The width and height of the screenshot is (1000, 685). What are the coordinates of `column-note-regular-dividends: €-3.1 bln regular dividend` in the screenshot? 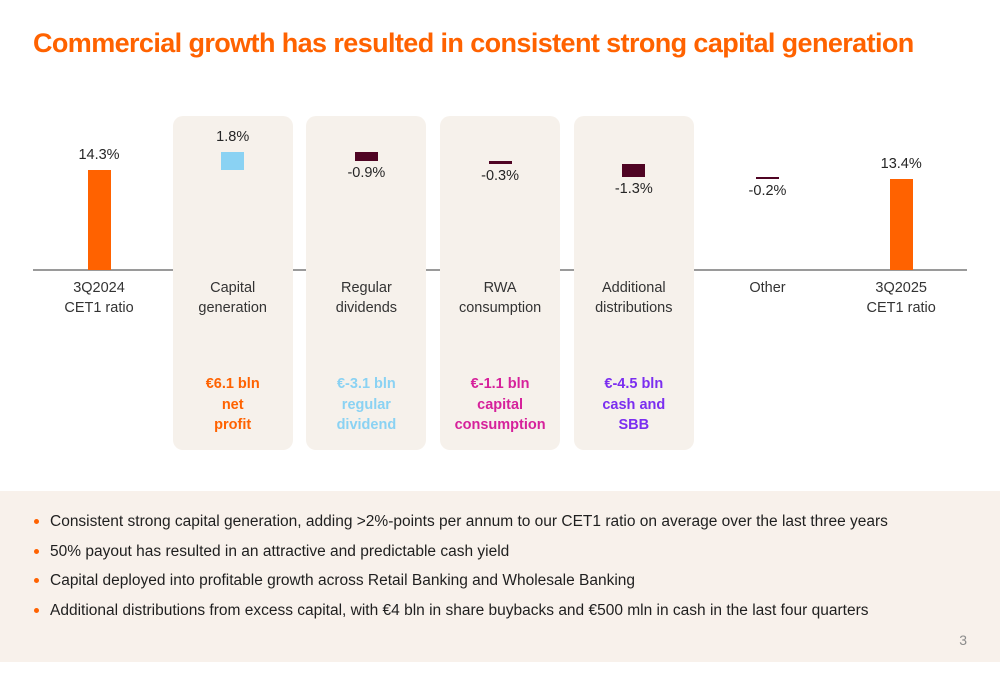 It's located at (366, 405).